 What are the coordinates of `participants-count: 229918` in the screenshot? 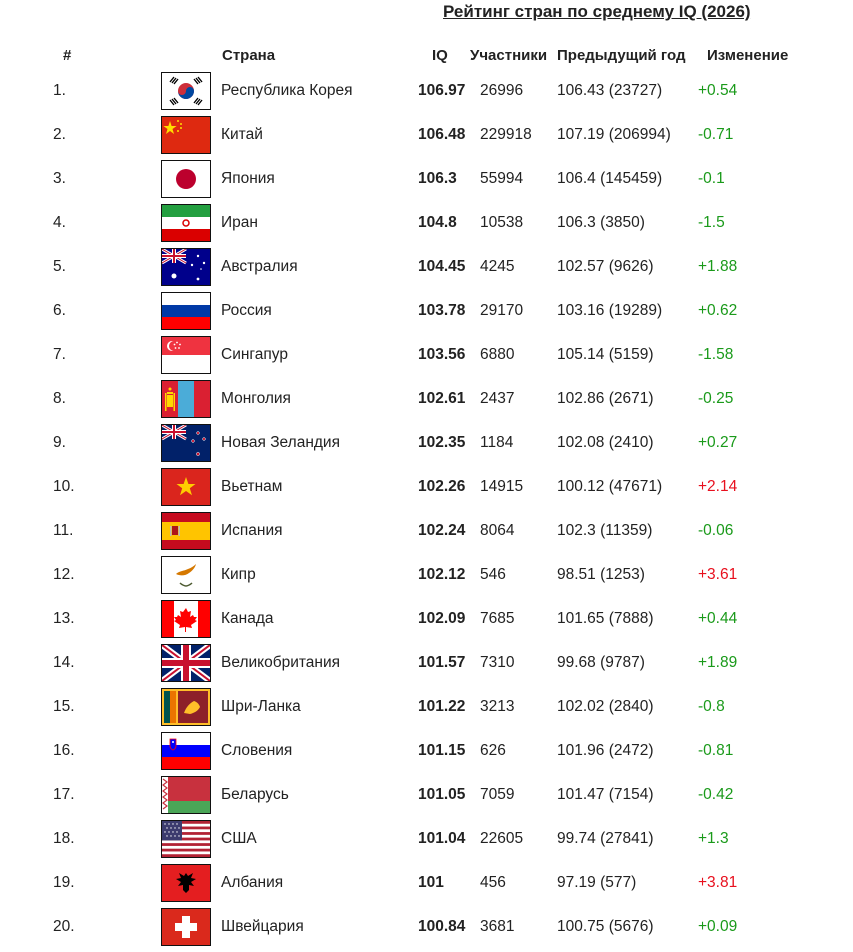 It's located at (506, 134).